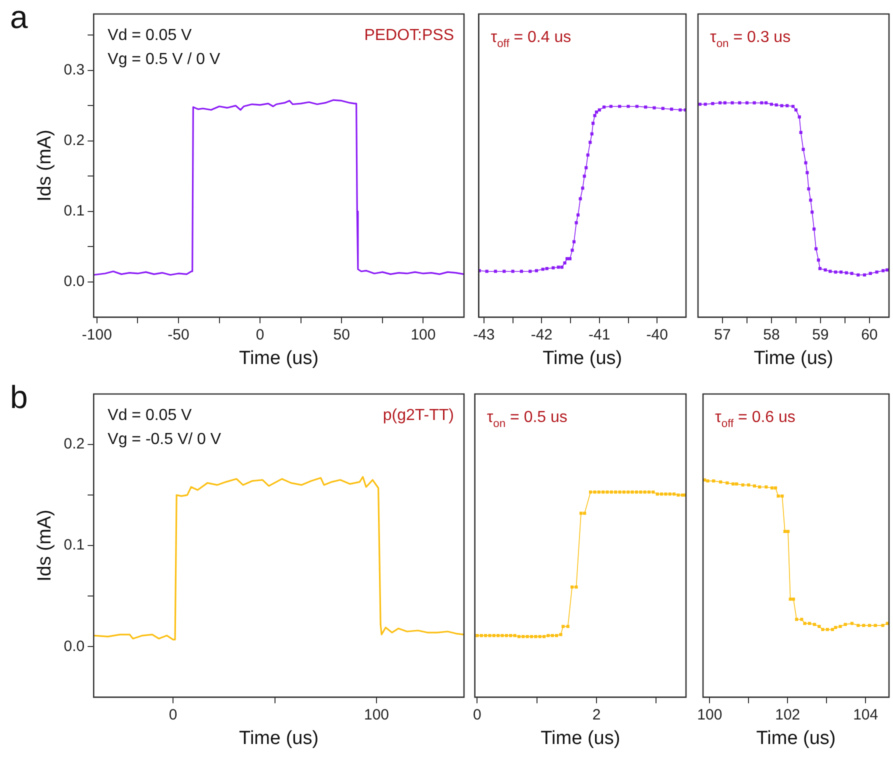  Describe the element at coordinates (164, 59) in the screenshot. I see `annotation: Vg = 0.5 V / 0 V` at that location.